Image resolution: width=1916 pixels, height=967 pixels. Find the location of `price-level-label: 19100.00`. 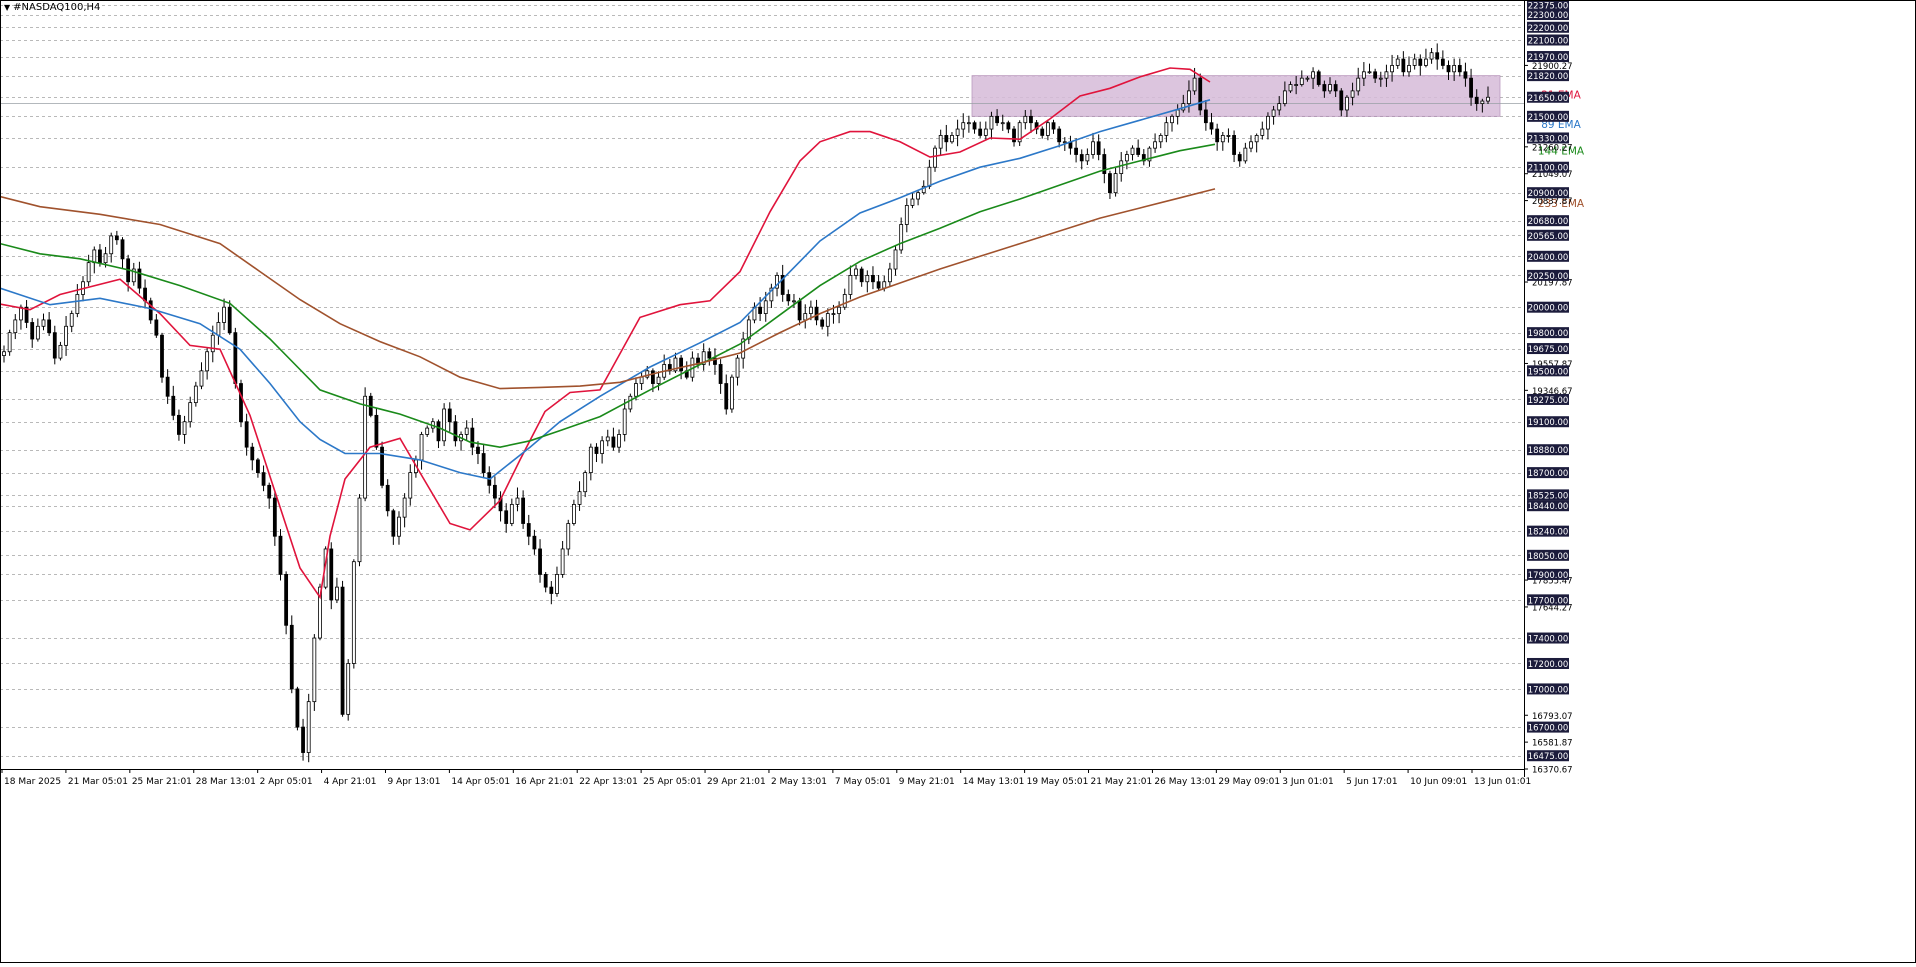

price-level-label: 19100.00 is located at coordinates (1548, 423).